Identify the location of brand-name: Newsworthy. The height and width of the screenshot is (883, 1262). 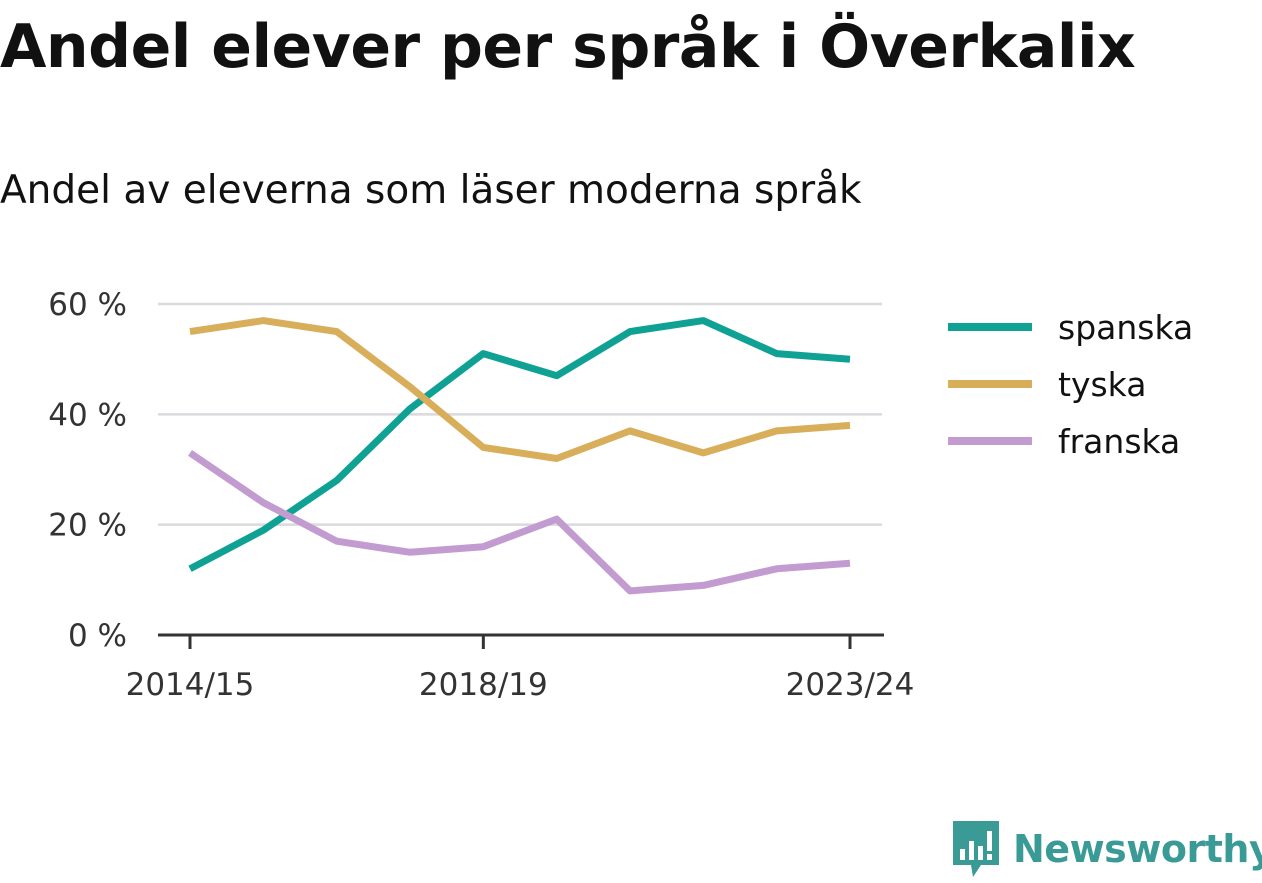
(1137, 849).